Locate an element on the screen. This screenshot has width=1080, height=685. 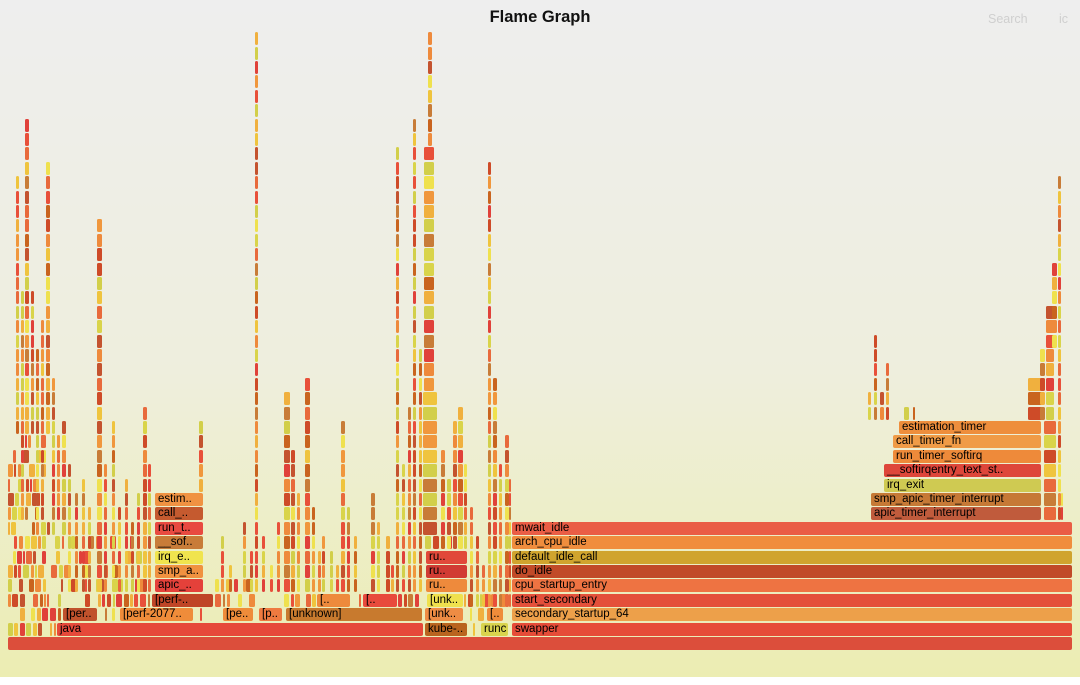
frame-kube: kube-.. is located at coordinates (446, 629).